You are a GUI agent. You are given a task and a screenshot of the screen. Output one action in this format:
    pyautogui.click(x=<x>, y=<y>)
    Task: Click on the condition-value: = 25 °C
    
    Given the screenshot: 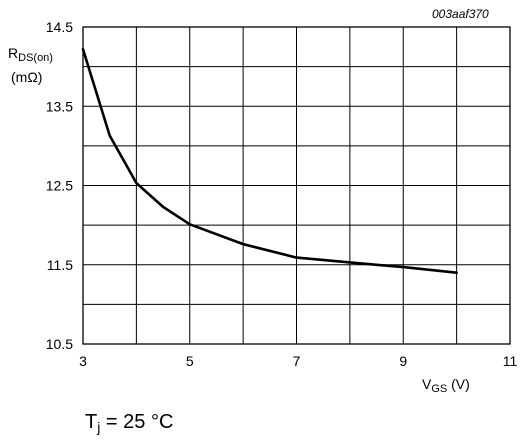 What is the action you would take?
    pyautogui.click(x=137, y=422)
    